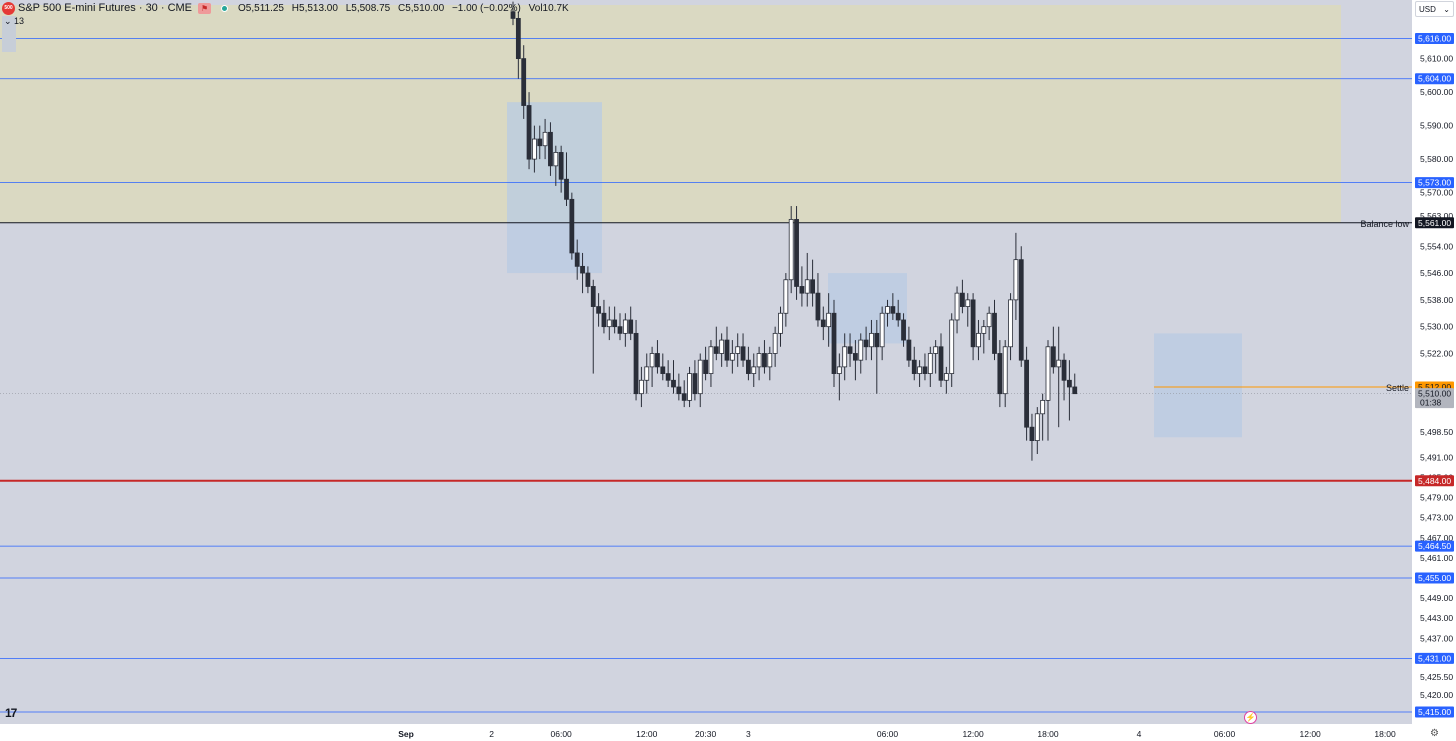  Describe the element at coordinates (368, 8) in the screenshot. I see `low-value: L5,508.75` at that location.